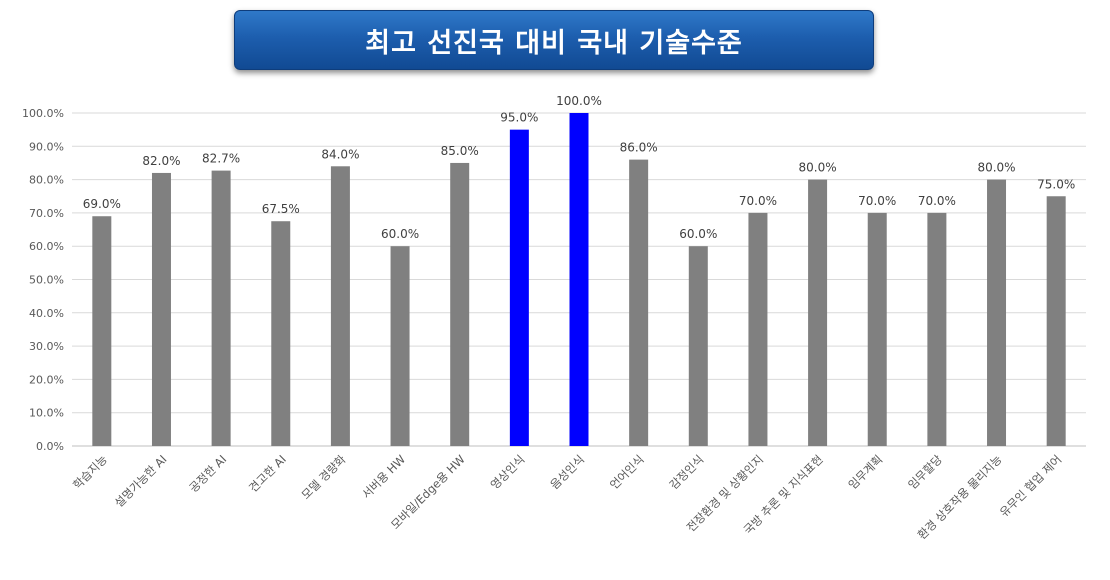  What do you see at coordinates (567, 472) in the screenshot?
I see `x-tick-label: 음성인식` at bounding box center [567, 472].